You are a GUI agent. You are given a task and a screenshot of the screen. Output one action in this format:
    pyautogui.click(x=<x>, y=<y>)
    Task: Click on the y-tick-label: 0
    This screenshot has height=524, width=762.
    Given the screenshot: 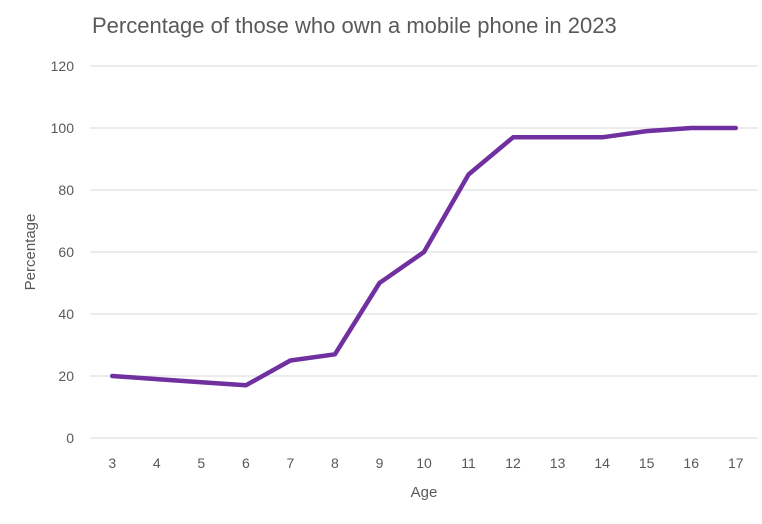 What is the action you would take?
    pyautogui.click(x=70, y=438)
    